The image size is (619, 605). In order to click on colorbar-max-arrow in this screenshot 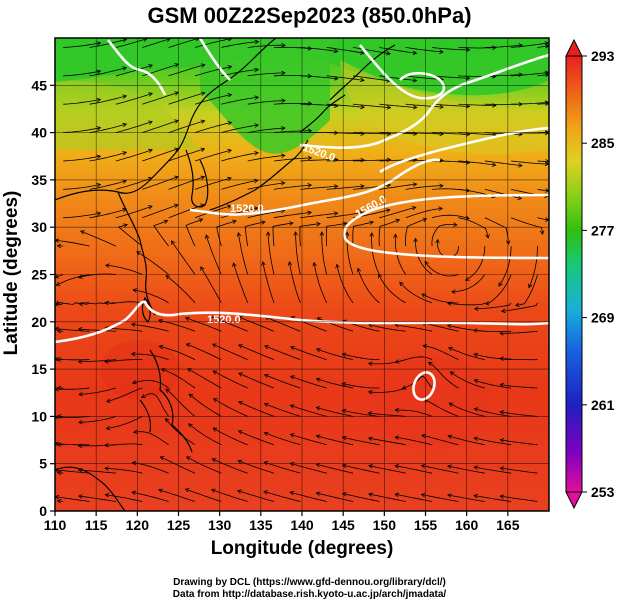, I will do `click(574, 47)`.